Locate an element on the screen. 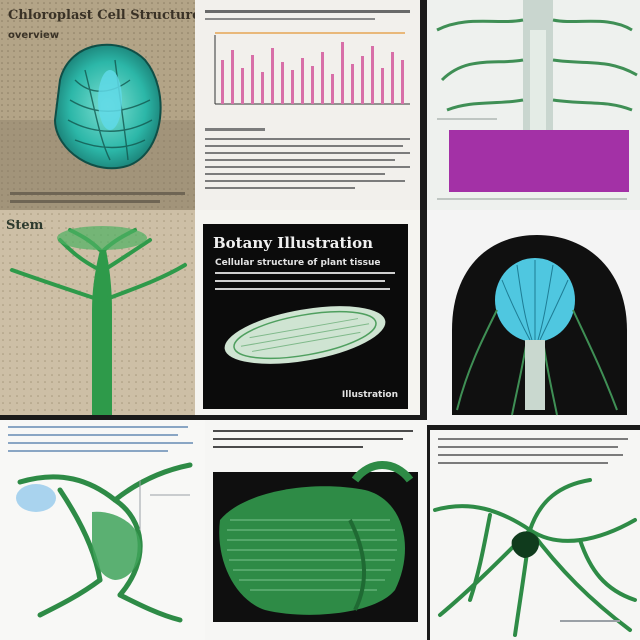 Image resolution: width=640 pixels, height=640 pixels. cell-illustration is located at coordinates (97, 105).